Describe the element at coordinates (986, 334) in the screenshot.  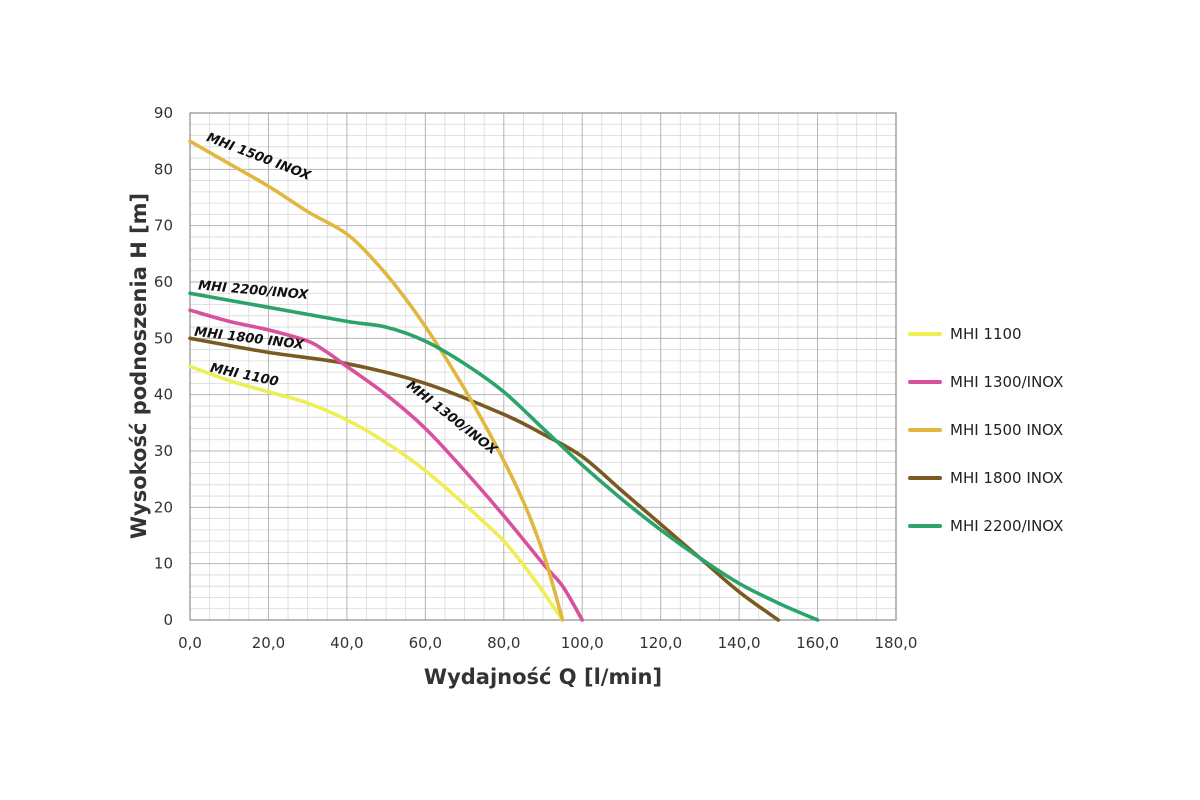
I see `legend-label: MHI 1100` at that location.